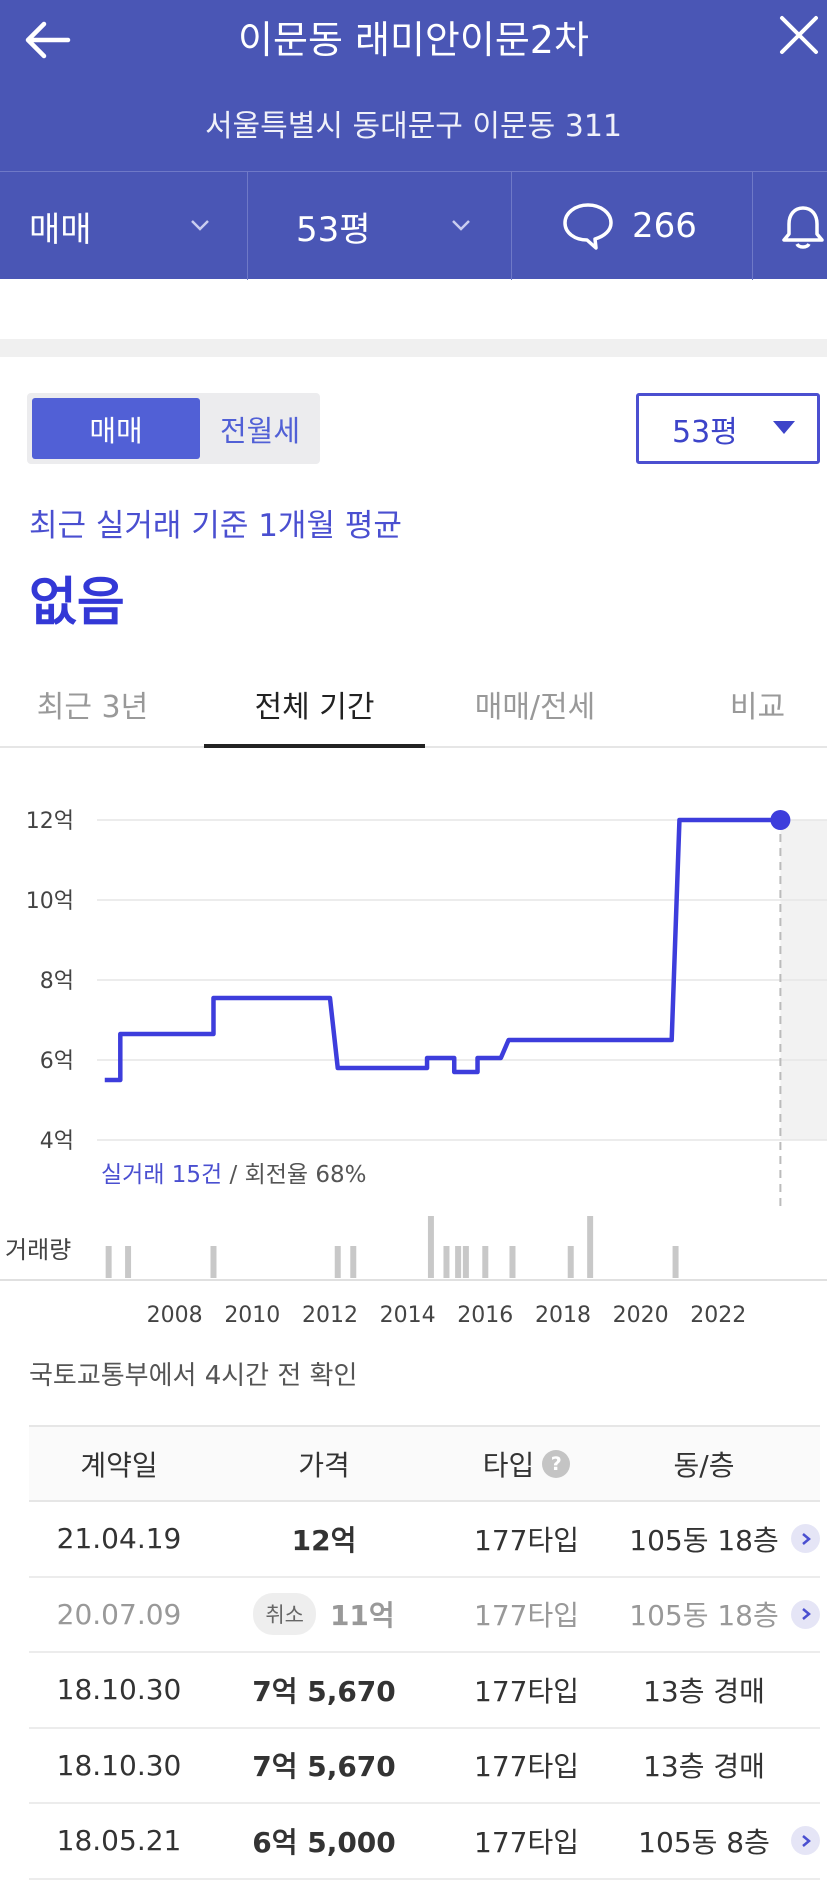  I want to click on tab-sale-jeonse: 매매/전세, so click(535, 707).